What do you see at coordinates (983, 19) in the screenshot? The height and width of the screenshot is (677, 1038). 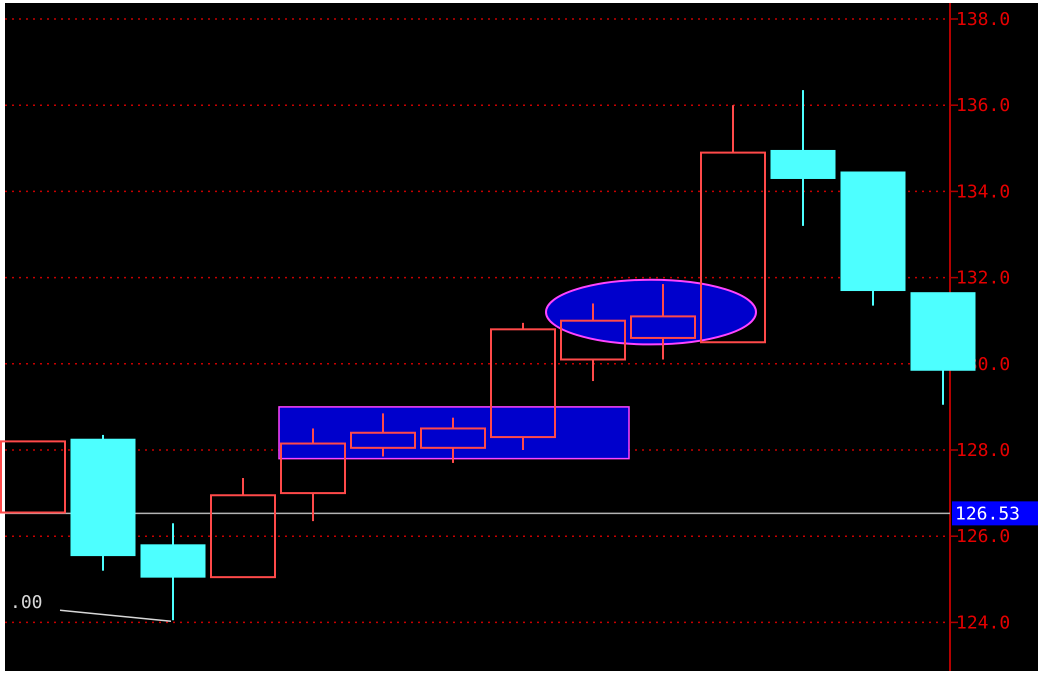 I see `y-tick-label: 138.0` at bounding box center [983, 19].